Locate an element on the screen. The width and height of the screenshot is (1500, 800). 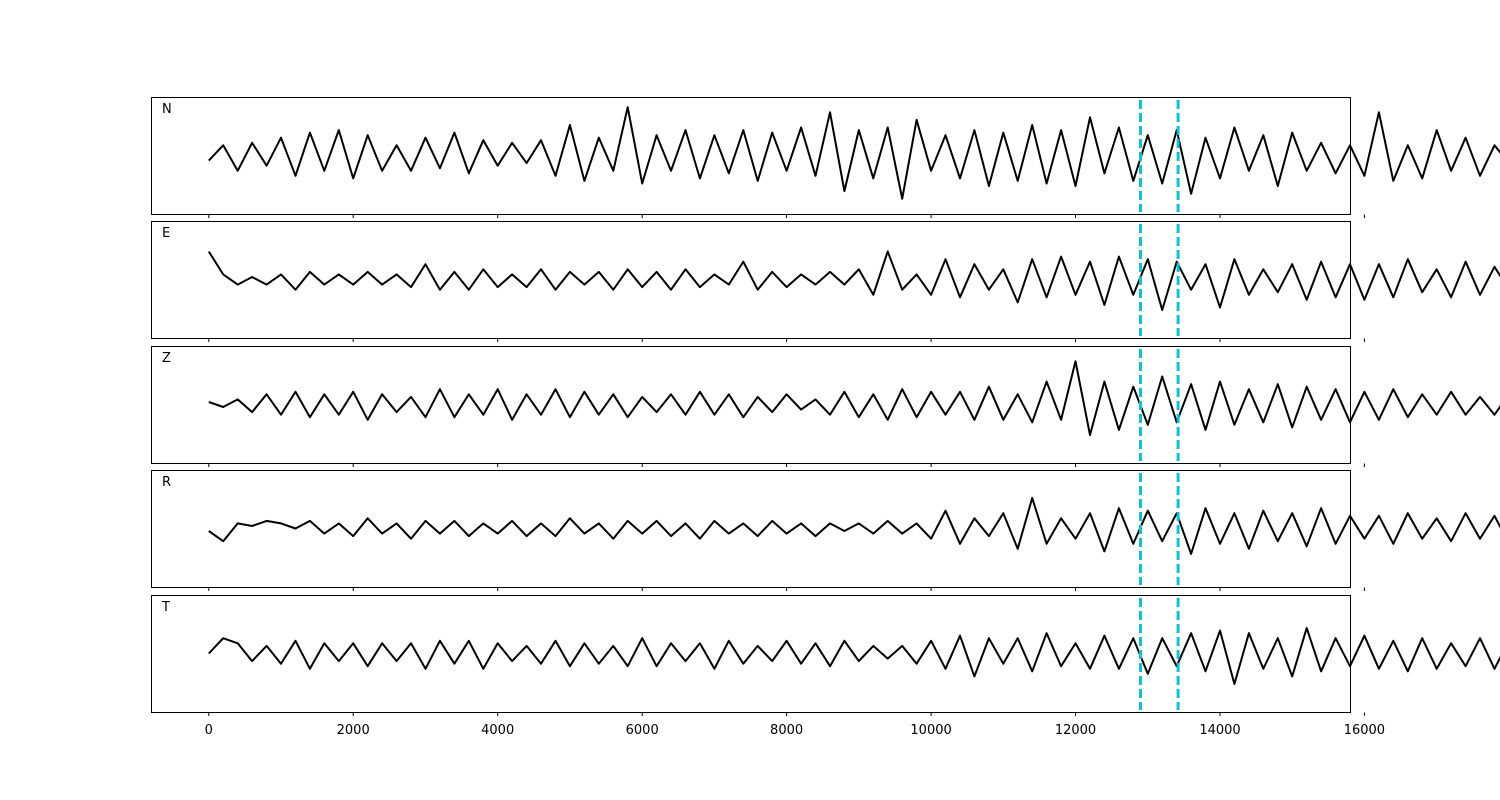
x-tick-label: 10000 is located at coordinates (930, 730).